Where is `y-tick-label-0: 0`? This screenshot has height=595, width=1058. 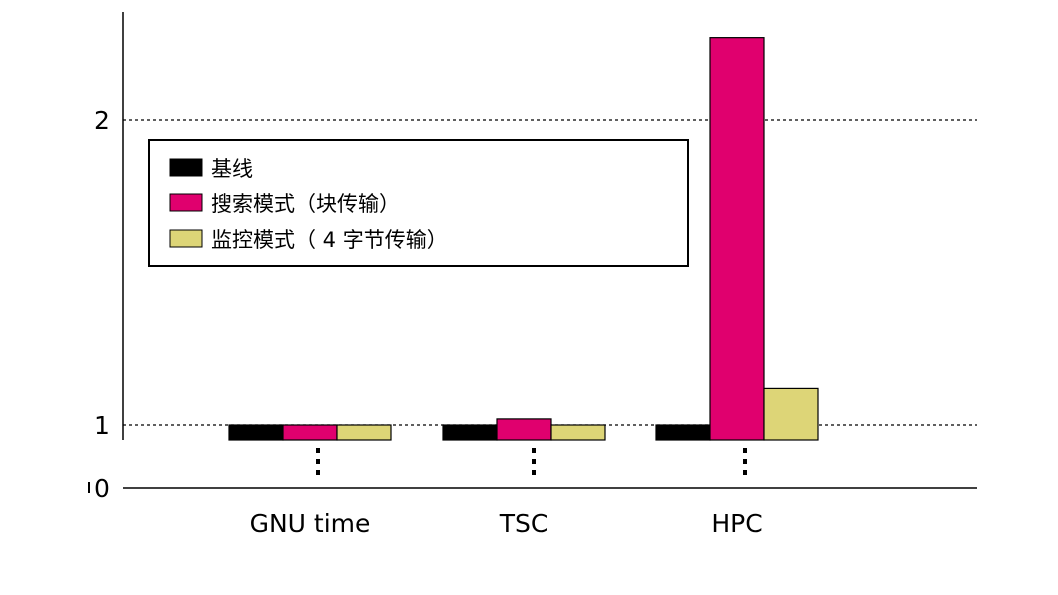 y-tick-label-0: 0 is located at coordinates (102, 488).